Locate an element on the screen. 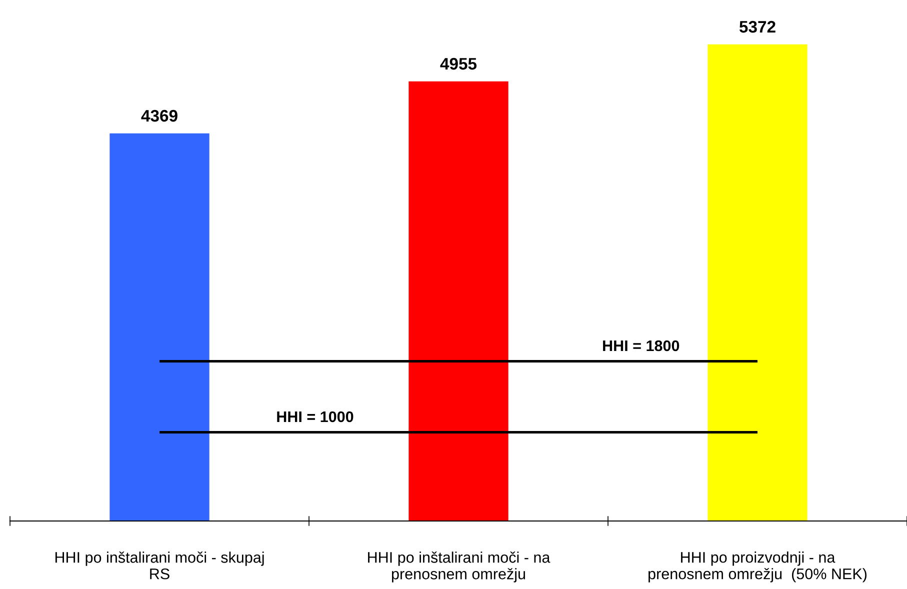 The width and height of the screenshot is (907, 589). data-label: 5372 is located at coordinates (757, 26).